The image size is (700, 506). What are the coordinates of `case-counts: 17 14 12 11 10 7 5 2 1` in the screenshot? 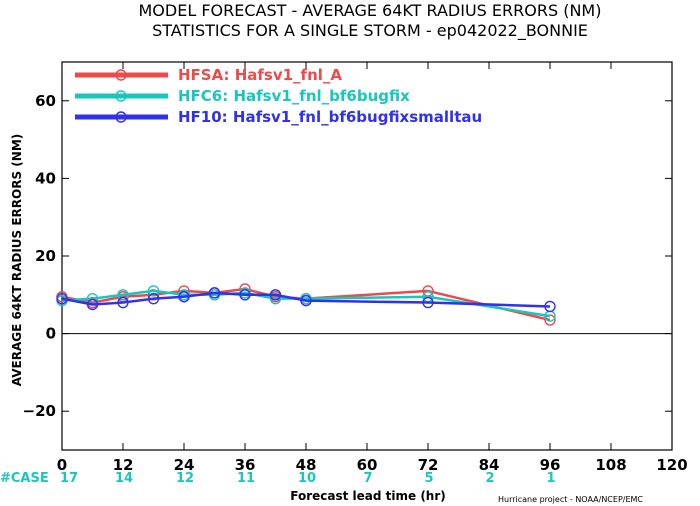 It's located at (308, 478).